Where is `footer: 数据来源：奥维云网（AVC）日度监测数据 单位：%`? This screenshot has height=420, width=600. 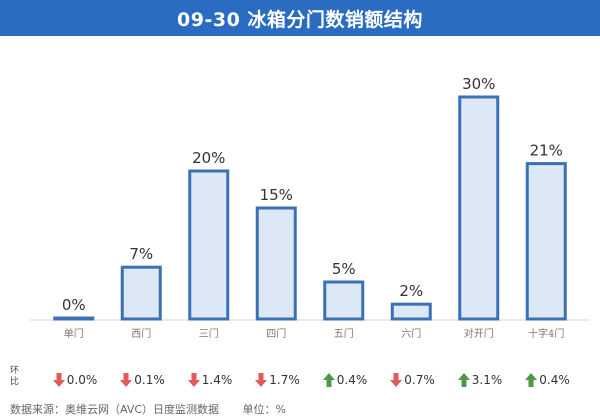 footer: 数据来源：奥维云网（AVC）日度监测数据 单位：% is located at coordinates (148, 409).